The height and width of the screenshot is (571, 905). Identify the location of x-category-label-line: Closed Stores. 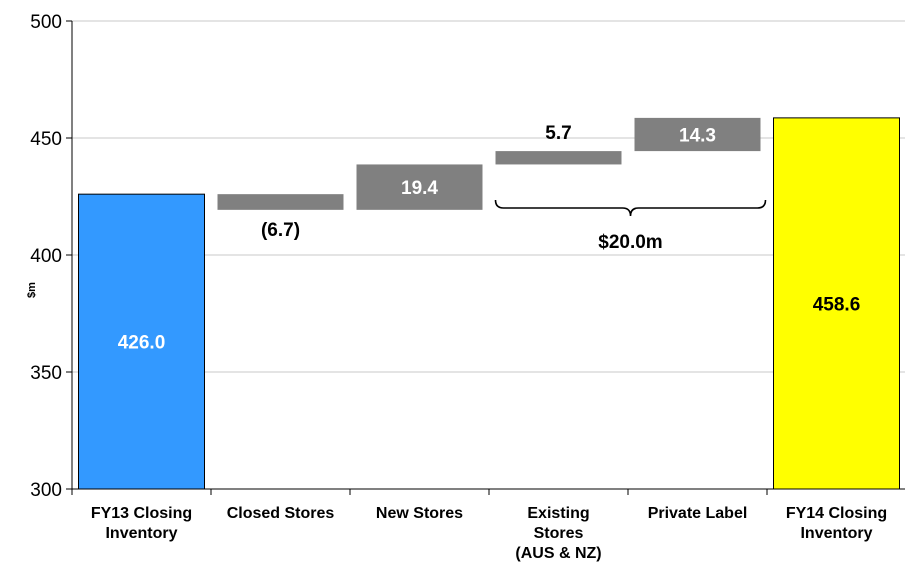
(281, 513).